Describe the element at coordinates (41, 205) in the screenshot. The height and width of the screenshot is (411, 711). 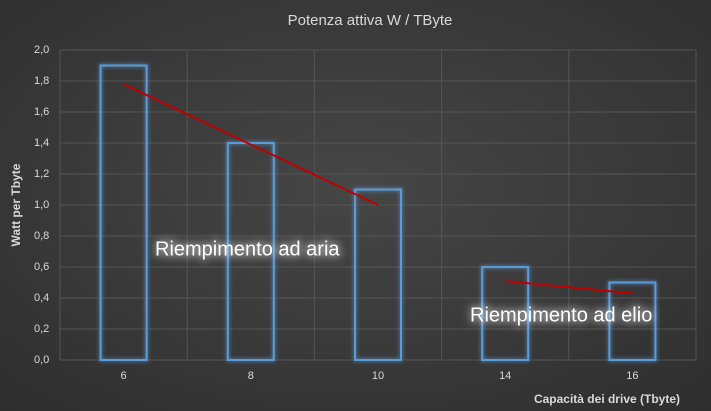
I see `y-tick-label: 1,0` at that location.